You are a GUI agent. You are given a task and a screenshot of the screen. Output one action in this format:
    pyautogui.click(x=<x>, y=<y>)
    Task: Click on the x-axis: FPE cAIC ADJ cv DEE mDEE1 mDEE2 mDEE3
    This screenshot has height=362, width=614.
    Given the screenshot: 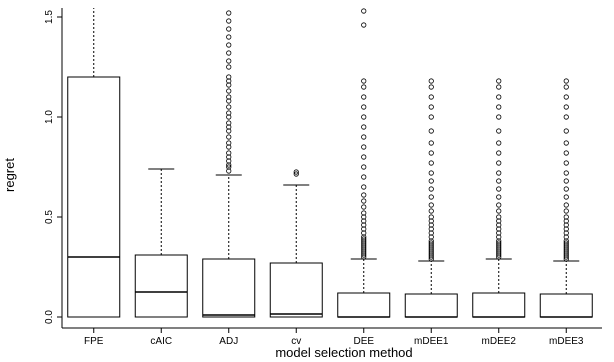 What is the action you would take?
    pyautogui.click(x=334, y=337)
    